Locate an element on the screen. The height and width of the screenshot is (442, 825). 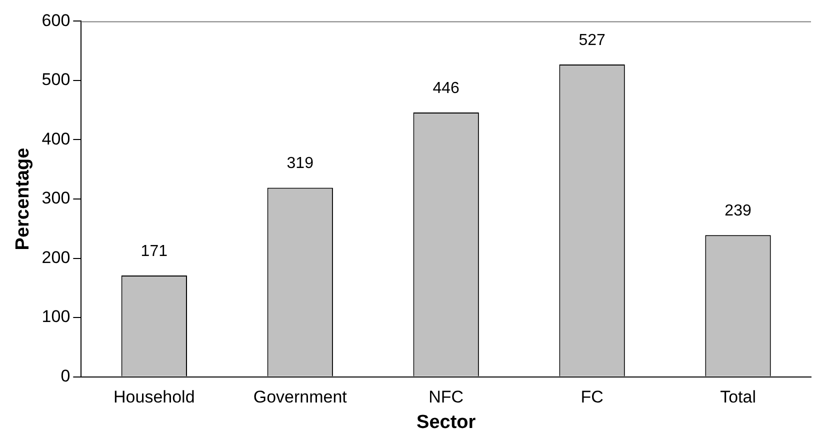
y-axis-title: Percentage is located at coordinates (23, 199).